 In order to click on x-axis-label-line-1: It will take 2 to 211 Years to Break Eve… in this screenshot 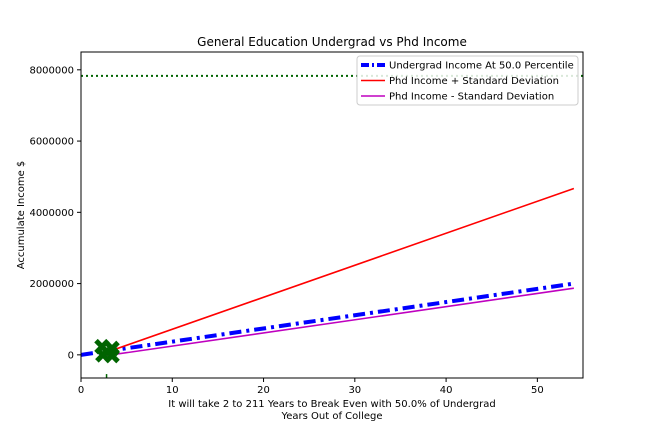, I will do `click(331, 404)`.